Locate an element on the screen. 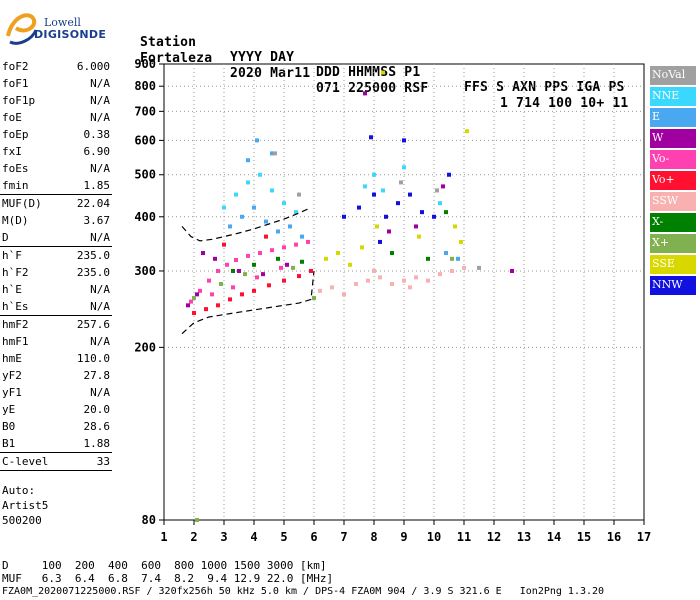 The image size is (700, 600). legend-item: E is located at coordinates (673, 117).